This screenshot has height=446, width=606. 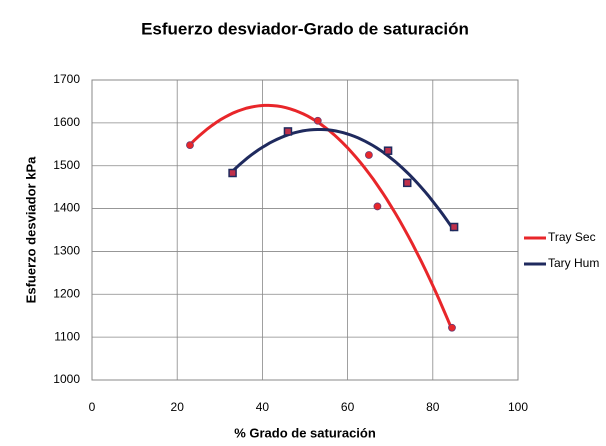 I want to click on legend-label: Tary Hum, so click(x=573, y=263).